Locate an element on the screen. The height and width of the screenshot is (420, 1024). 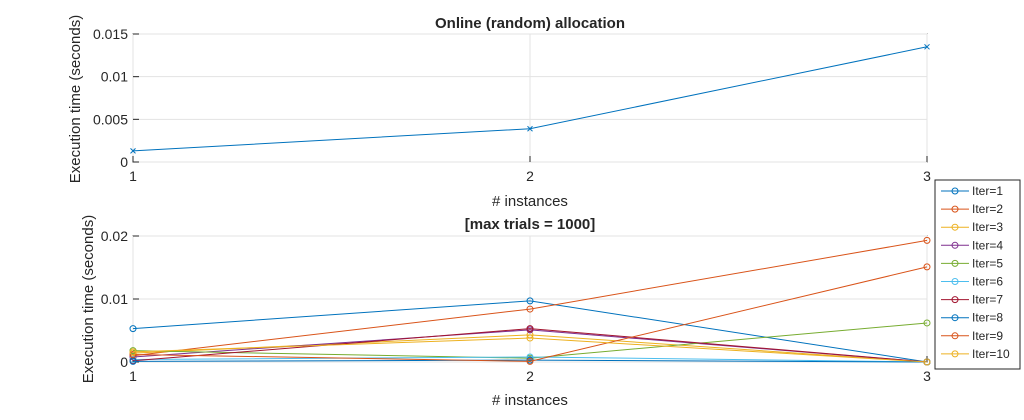
legend-entry: Iter=10 is located at coordinates (975, 354).